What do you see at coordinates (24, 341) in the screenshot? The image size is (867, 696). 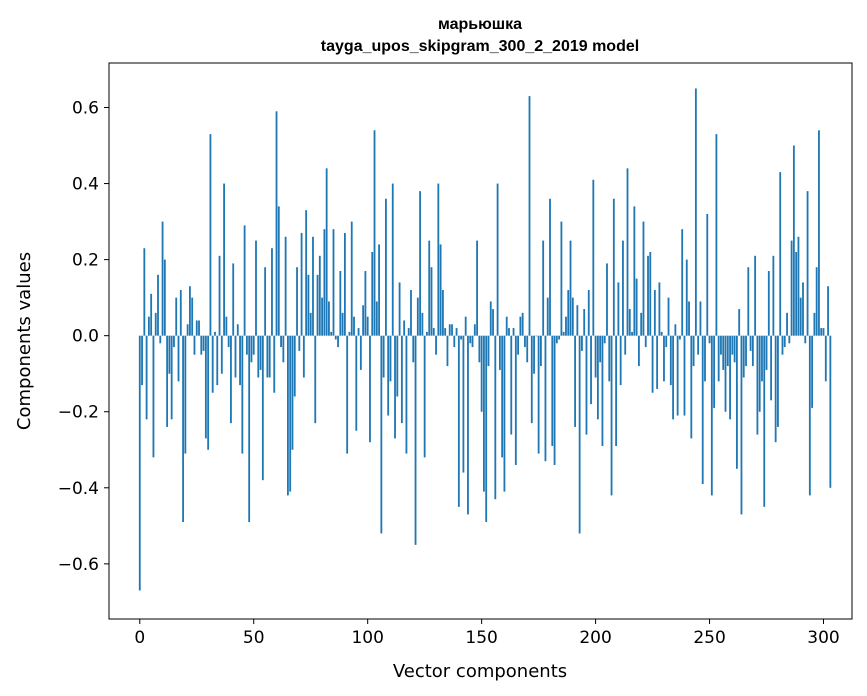 I see `y-axis-label: Components values` at bounding box center [24, 341].